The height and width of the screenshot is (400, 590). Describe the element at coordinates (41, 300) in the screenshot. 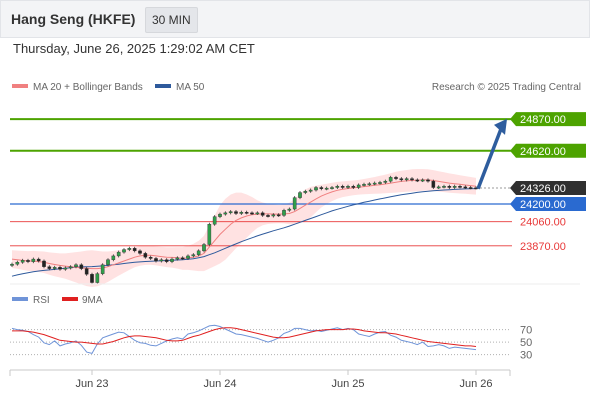

I see `rsi-legend-label: RSI` at that location.